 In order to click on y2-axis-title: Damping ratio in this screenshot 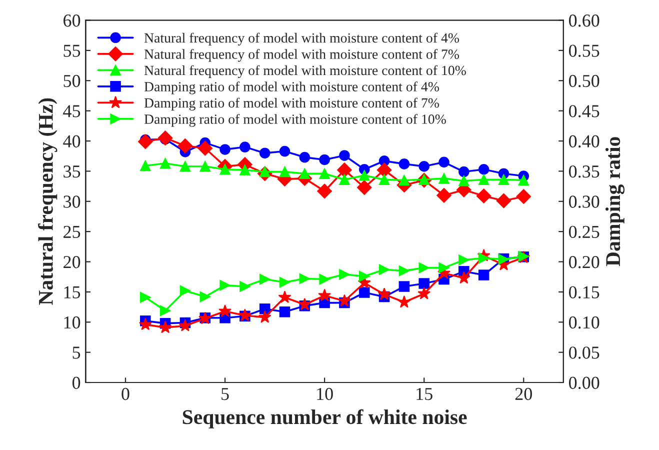, I will do `click(615, 201)`.